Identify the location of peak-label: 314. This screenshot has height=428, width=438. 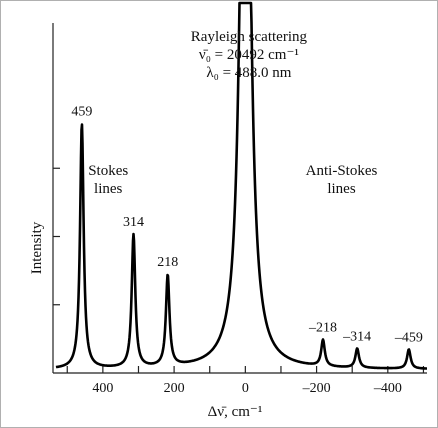
(133, 222).